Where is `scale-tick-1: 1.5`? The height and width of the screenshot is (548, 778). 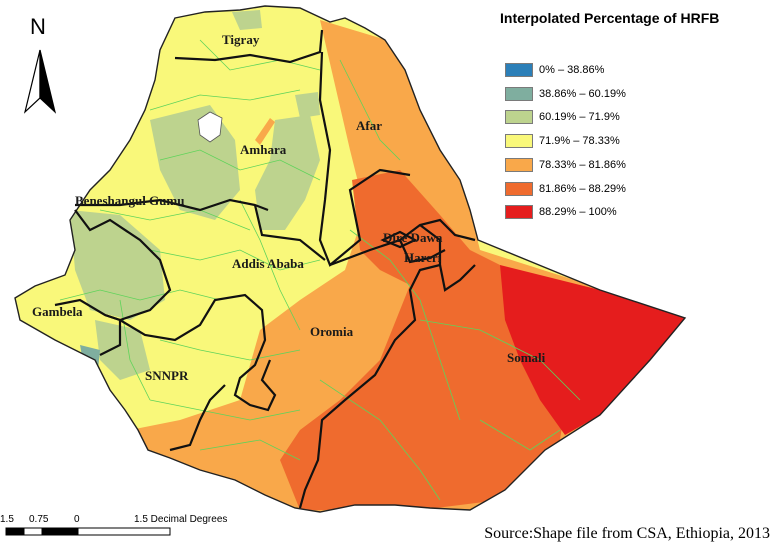 scale-tick-1: 1.5 is located at coordinates (7, 519).